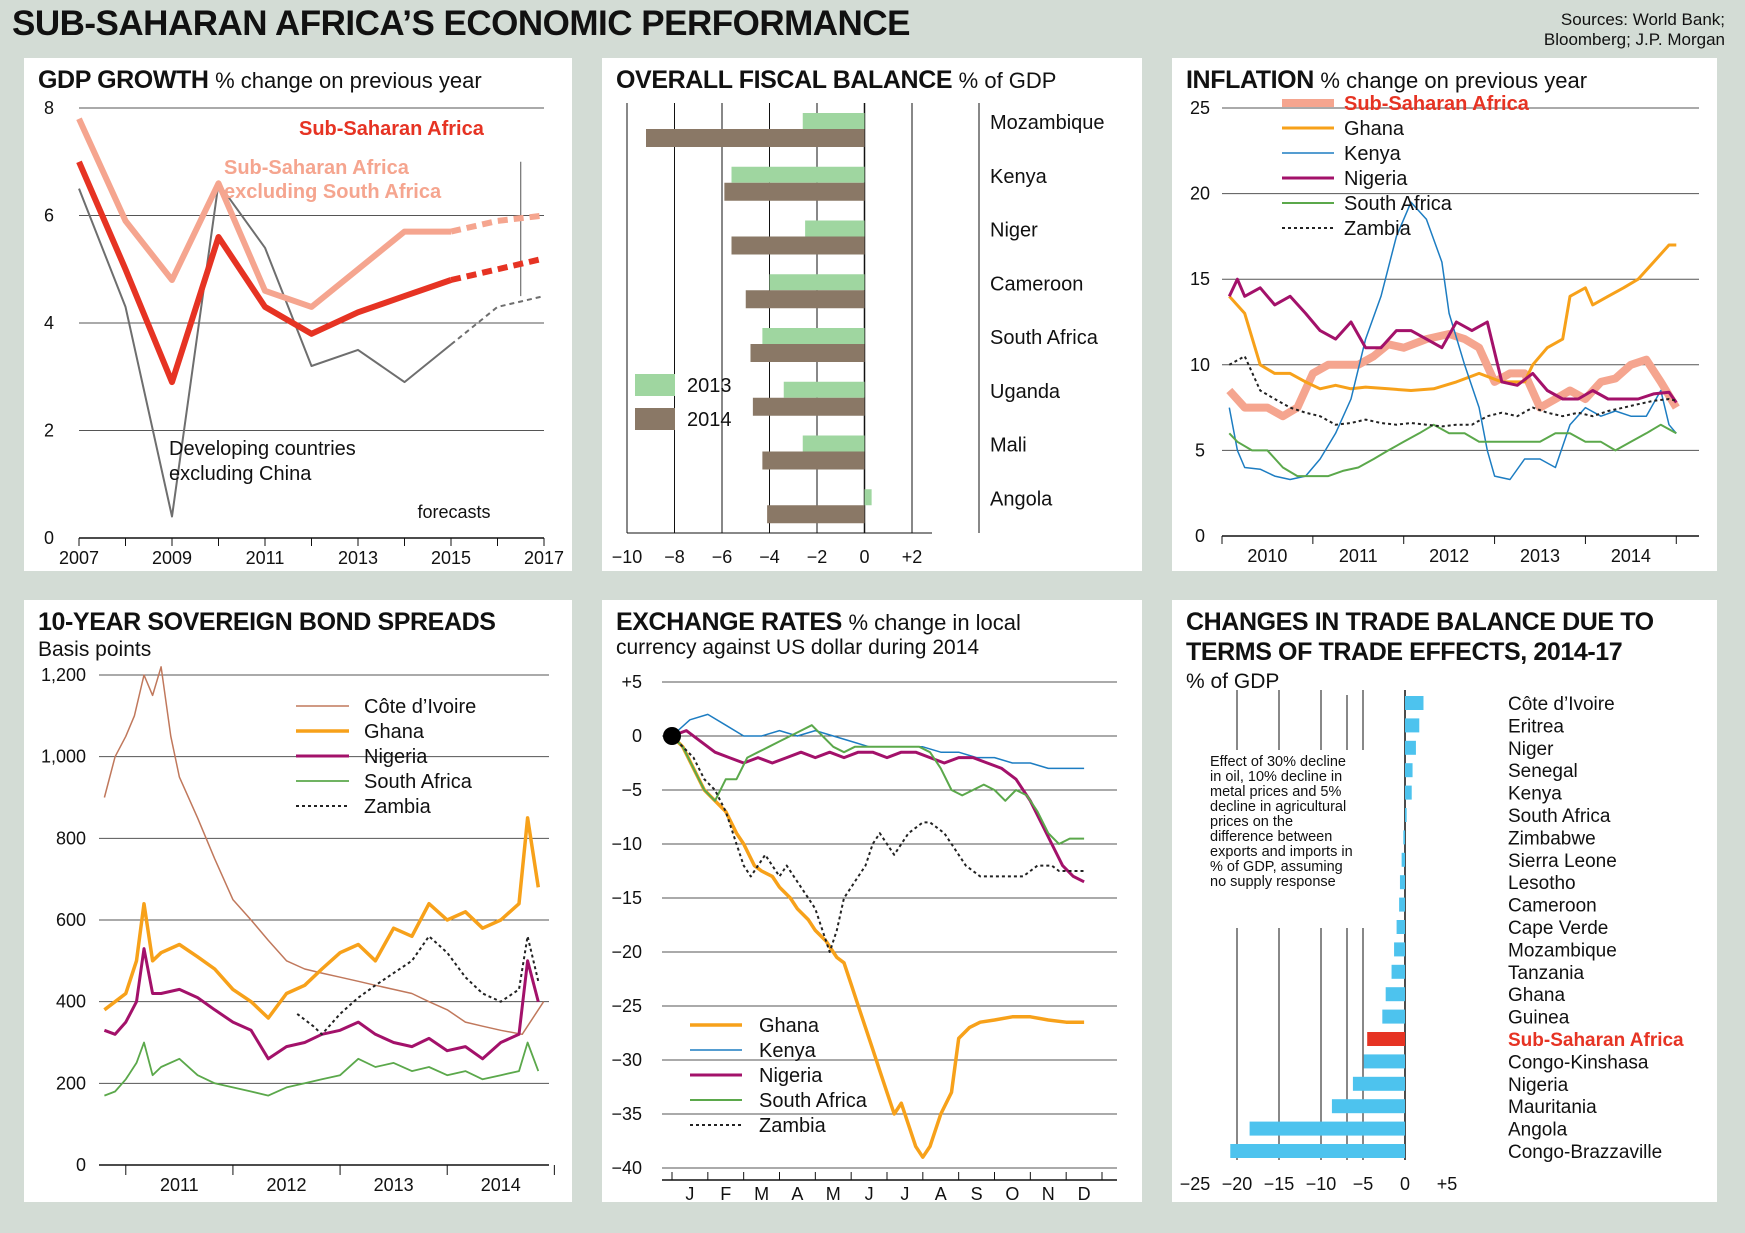 This screenshot has height=1233, width=1745. I want to click on fx-ytick-label: −10, so click(626, 844).